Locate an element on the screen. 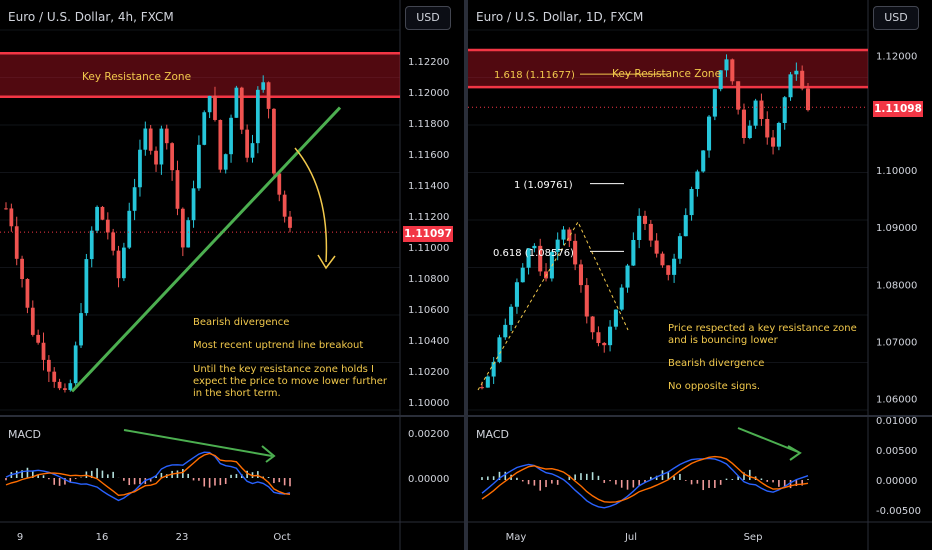  panel-divider is located at coordinates (466, 275).